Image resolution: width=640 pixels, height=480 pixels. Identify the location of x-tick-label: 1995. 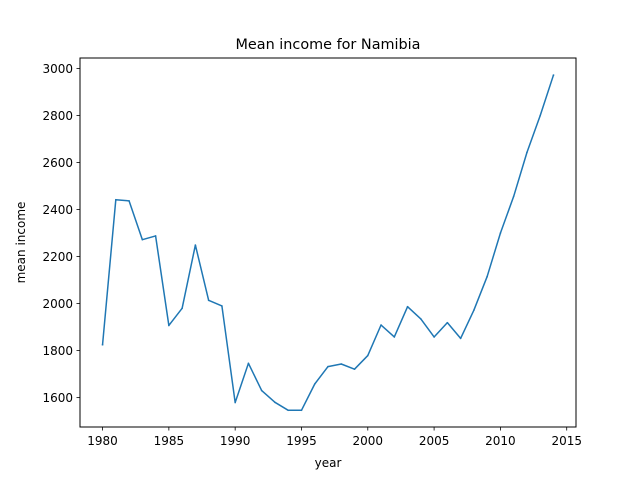
(301, 441).